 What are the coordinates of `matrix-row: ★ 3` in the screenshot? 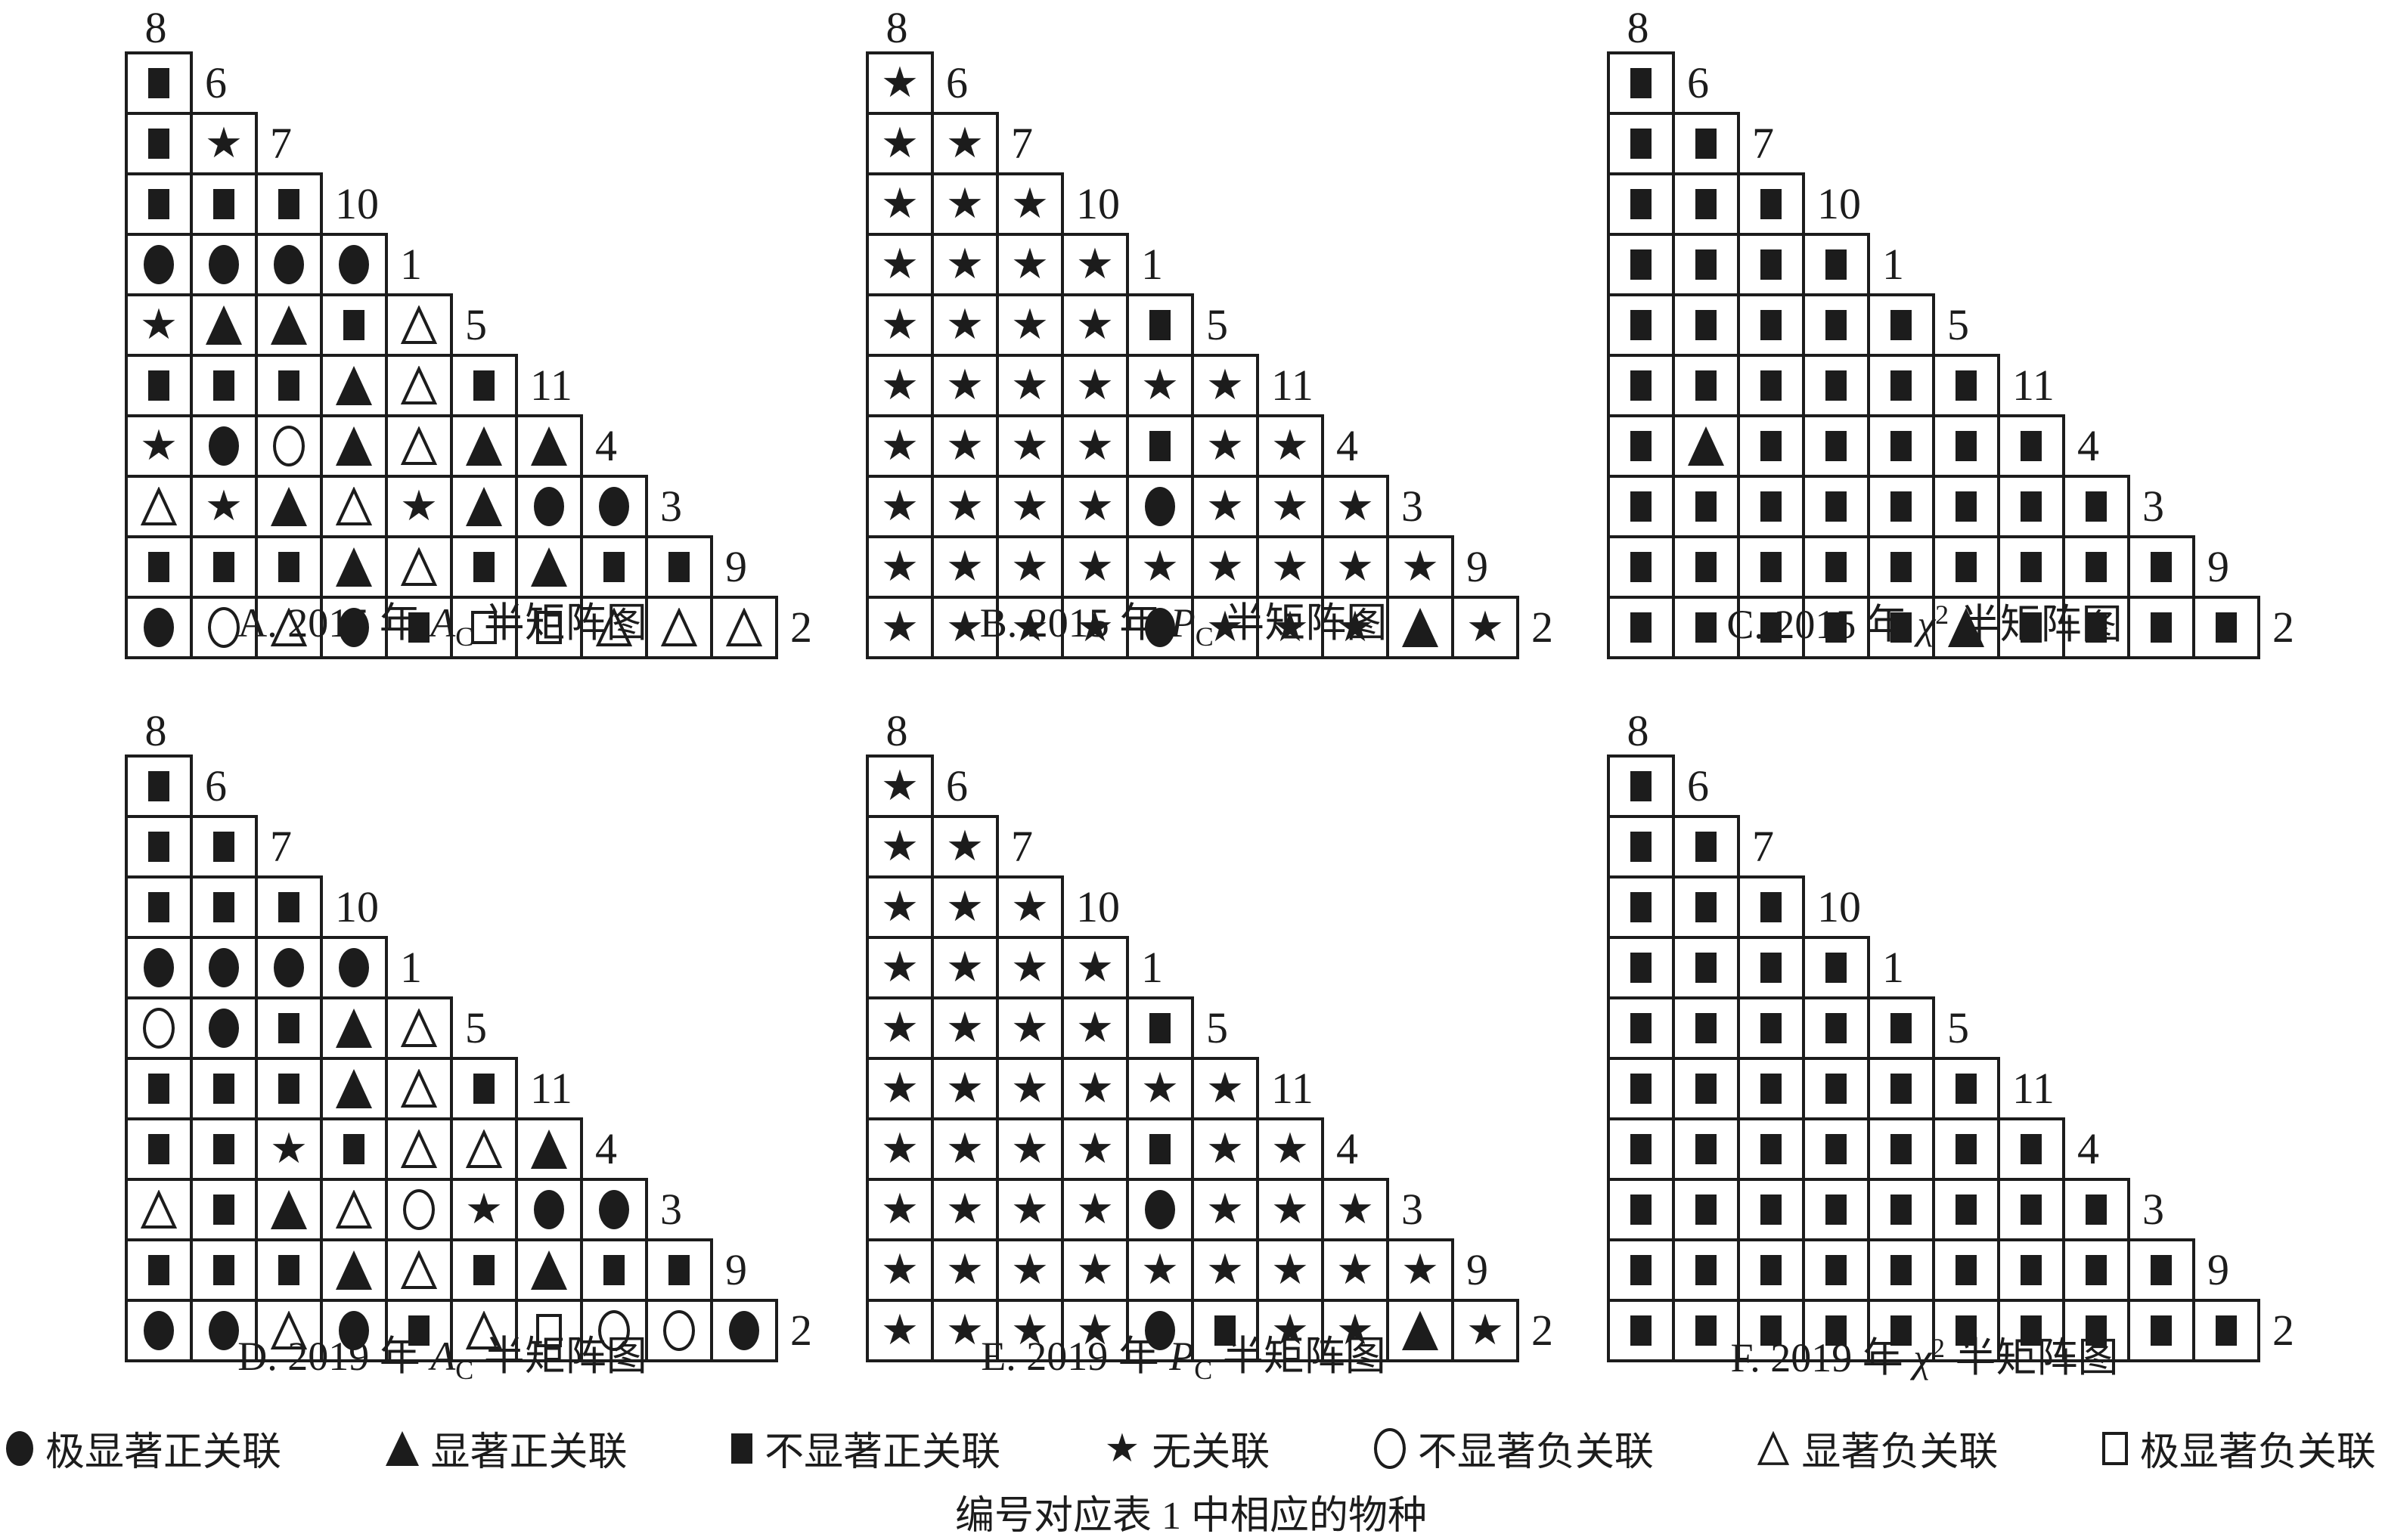 It's located at (469, 1209).